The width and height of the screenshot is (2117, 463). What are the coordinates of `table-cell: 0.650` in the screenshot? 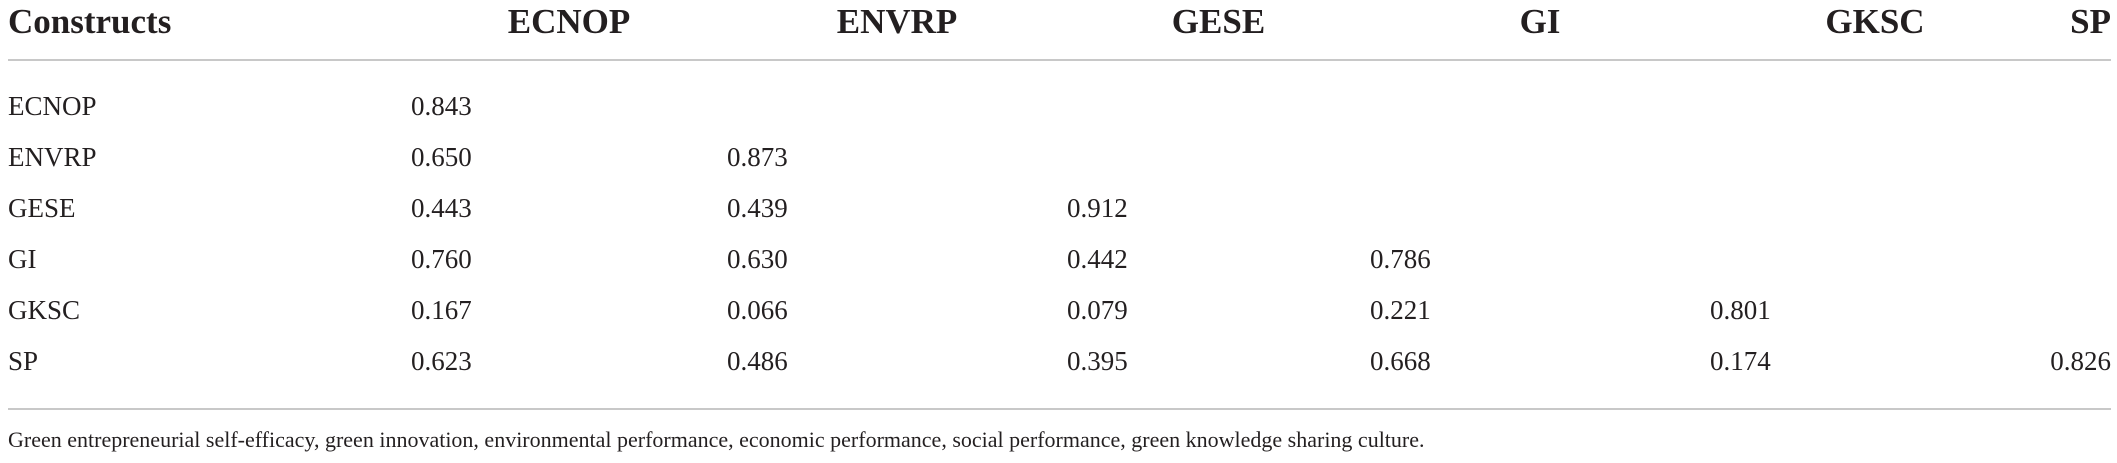 It's located at (441, 157).